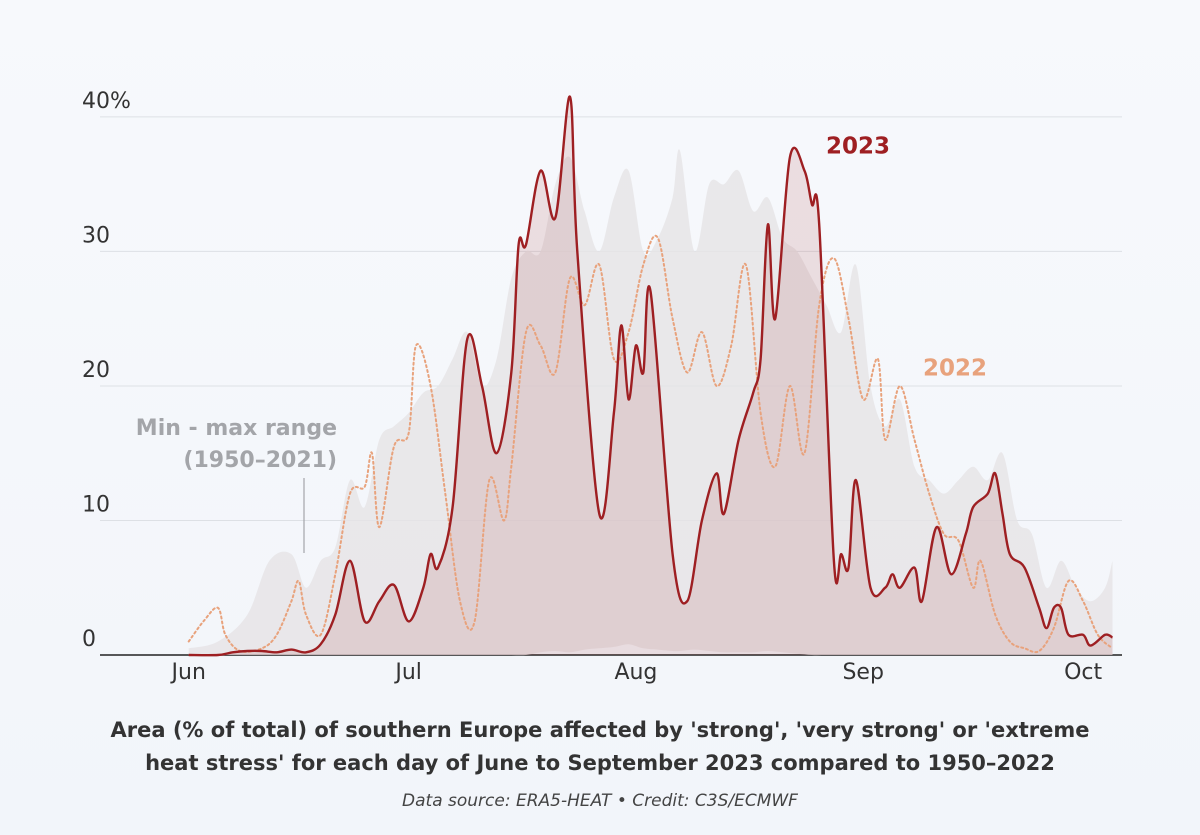 The height and width of the screenshot is (835, 1200). What do you see at coordinates (89, 639) in the screenshot?
I see `y-tick-label: 0` at bounding box center [89, 639].